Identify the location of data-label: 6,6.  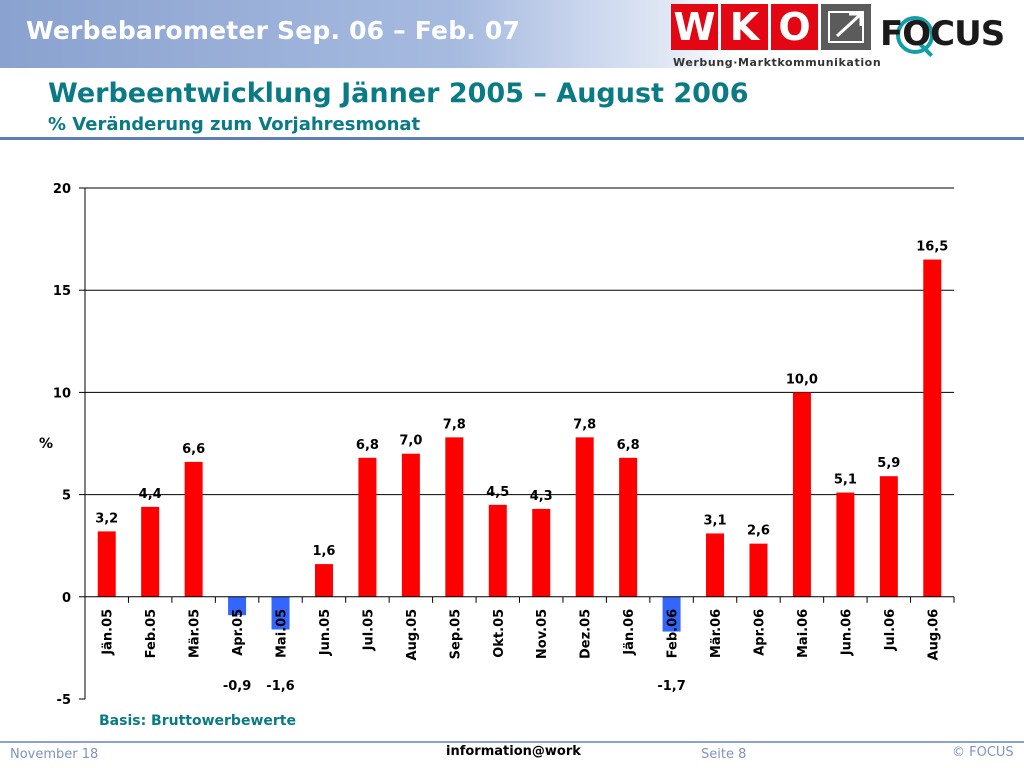
(193, 449).